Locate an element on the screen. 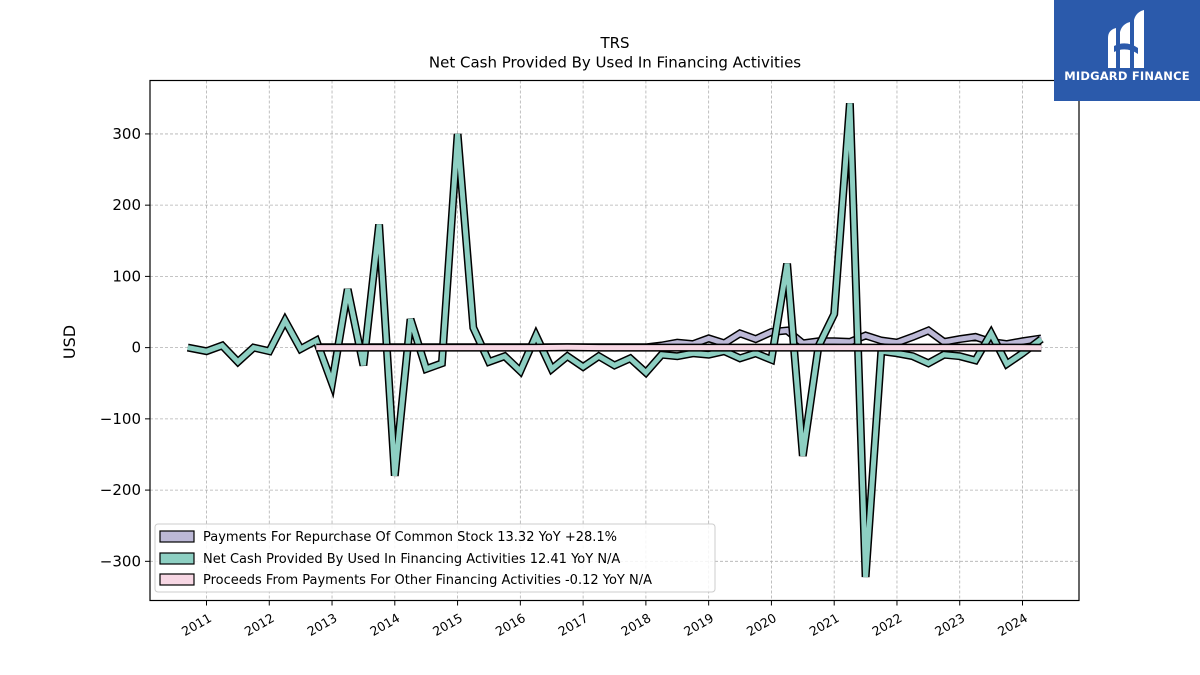  y-tick-label: 100 is located at coordinates (126, 276).